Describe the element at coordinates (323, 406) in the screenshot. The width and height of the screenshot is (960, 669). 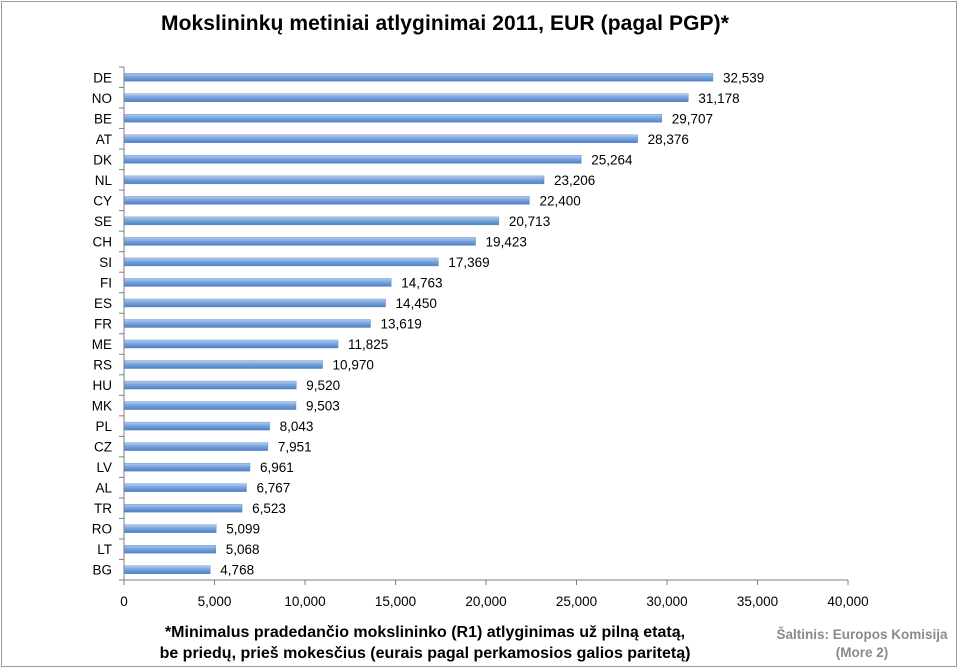
I see `value-label-mk: 9,503` at that location.